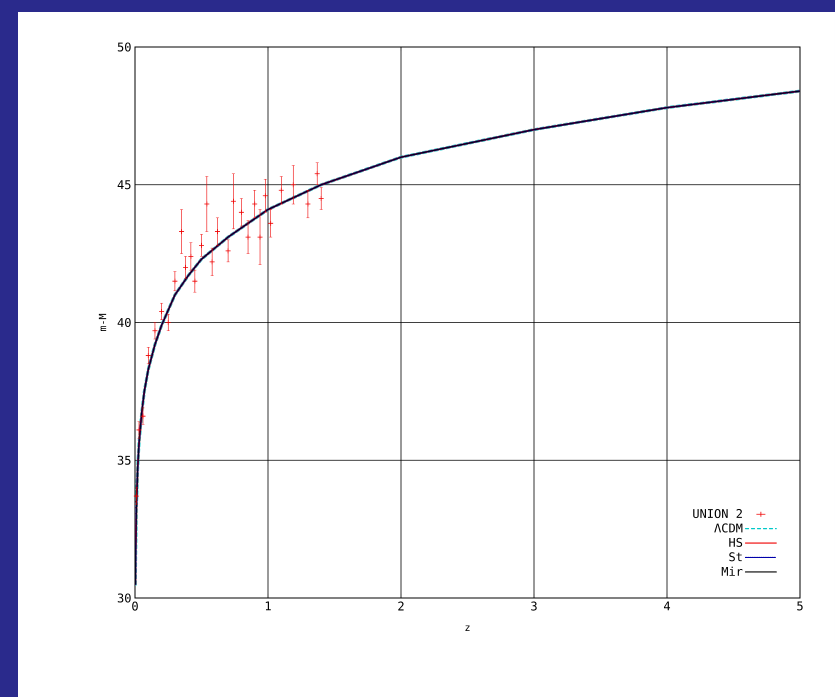  Describe the element at coordinates (268, 606) in the screenshot. I see `x-tick-label: 1` at that location.